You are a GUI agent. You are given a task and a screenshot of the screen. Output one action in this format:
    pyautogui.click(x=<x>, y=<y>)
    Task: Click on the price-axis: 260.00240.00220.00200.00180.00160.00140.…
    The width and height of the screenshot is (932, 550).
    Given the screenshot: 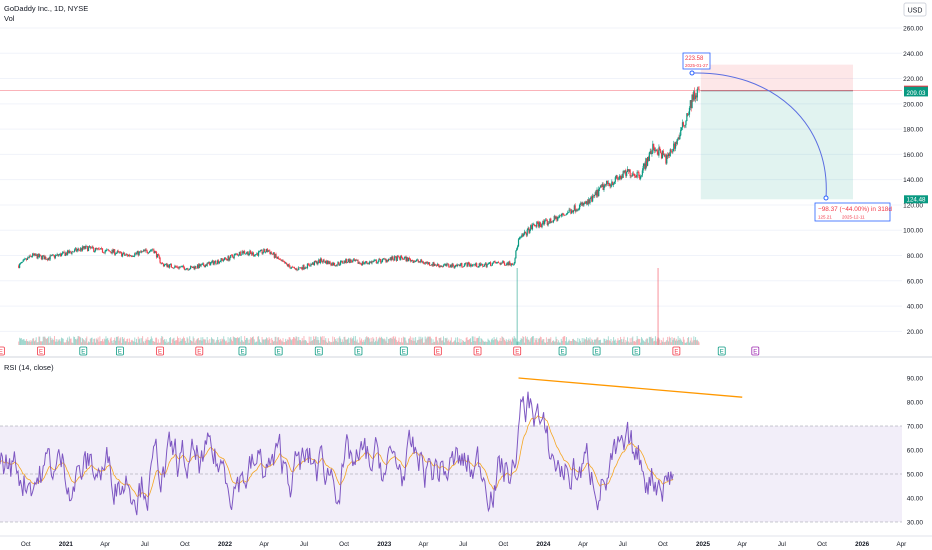 What is the action you would take?
    pyautogui.click(x=915, y=181)
    